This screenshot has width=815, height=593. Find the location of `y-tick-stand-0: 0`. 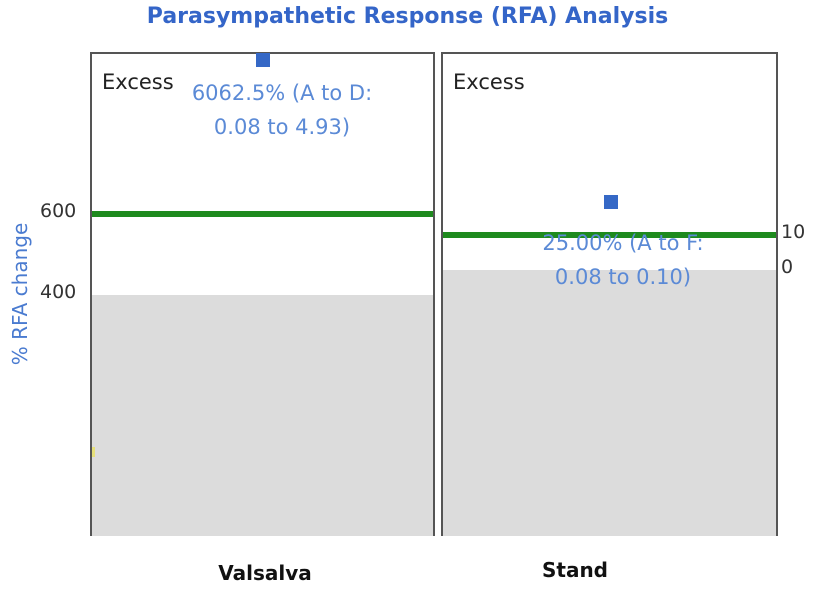

y-tick-stand-0: 0 is located at coordinates (787, 267).